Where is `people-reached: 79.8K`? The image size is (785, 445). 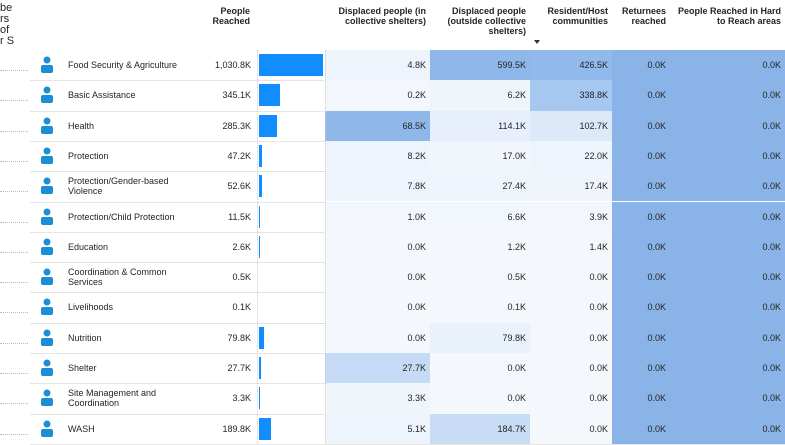 people-reached: 79.8K is located at coordinates (220, 338).